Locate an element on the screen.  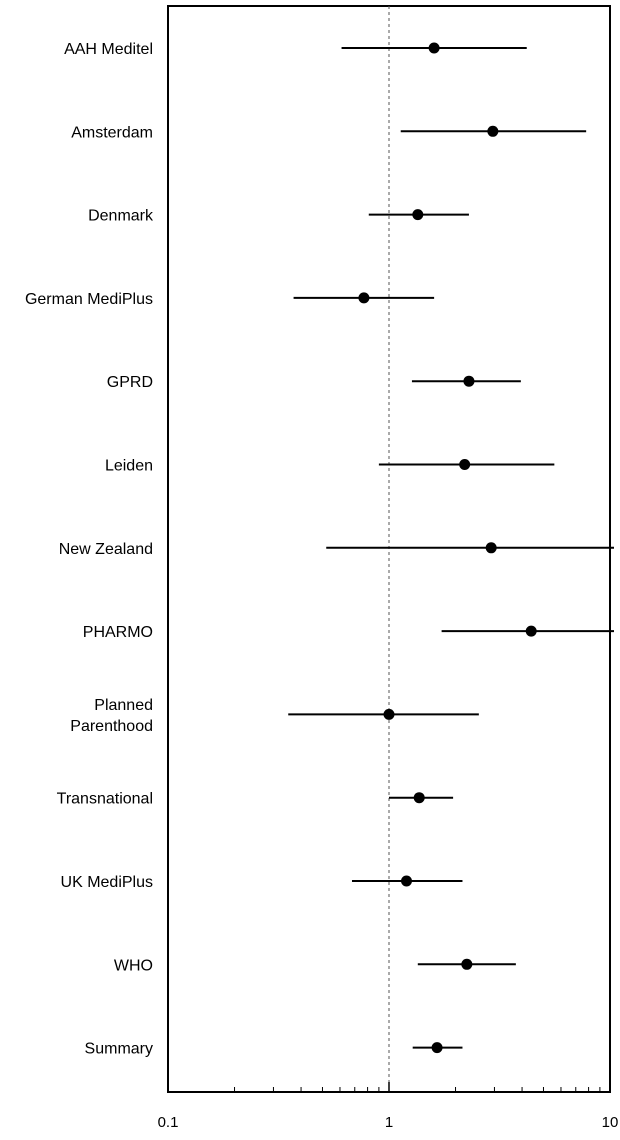
x-tick-label: 0.1 is located at coordinates (168, 1122).